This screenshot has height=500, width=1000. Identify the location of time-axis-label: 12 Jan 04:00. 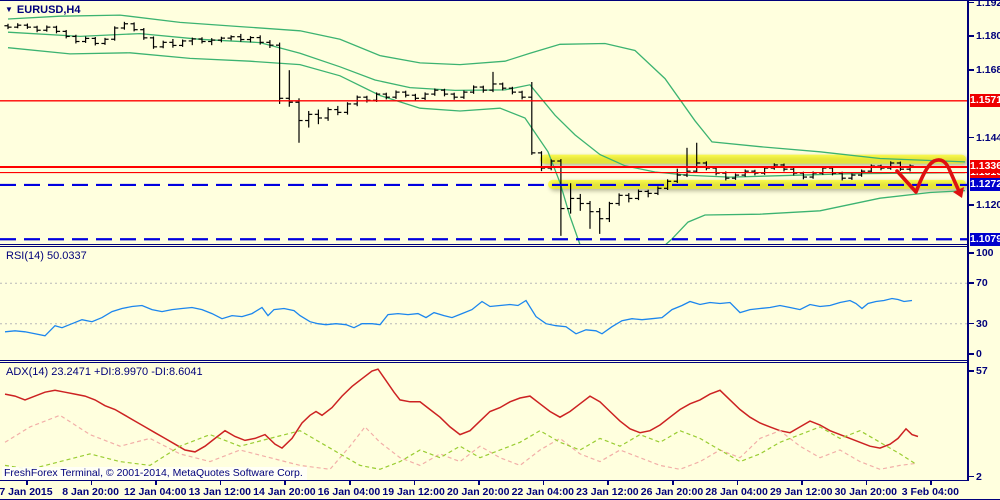
(155, 492).